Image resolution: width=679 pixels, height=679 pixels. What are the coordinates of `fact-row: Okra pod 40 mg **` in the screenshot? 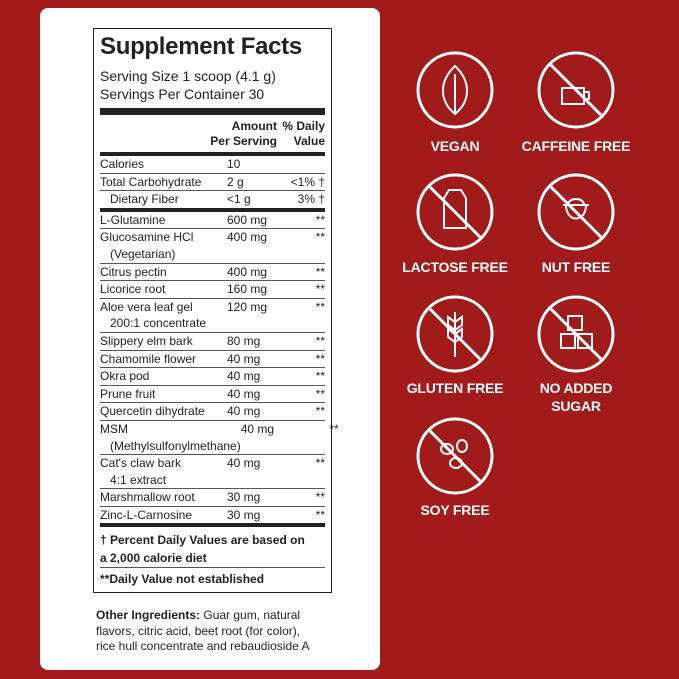 It's located at (212, 376).